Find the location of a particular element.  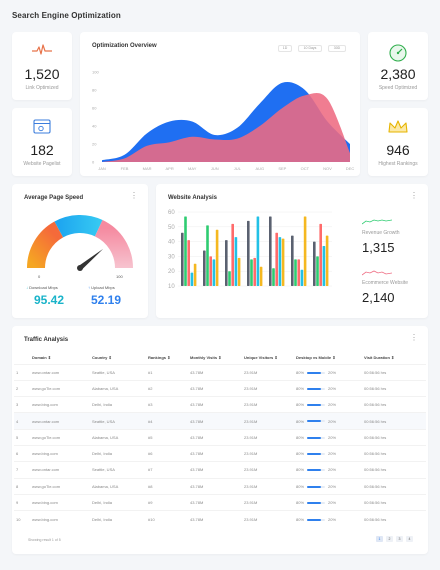

col-unique-visitors: Unique Visitors ⇕ is located at coordinates (261, 358).